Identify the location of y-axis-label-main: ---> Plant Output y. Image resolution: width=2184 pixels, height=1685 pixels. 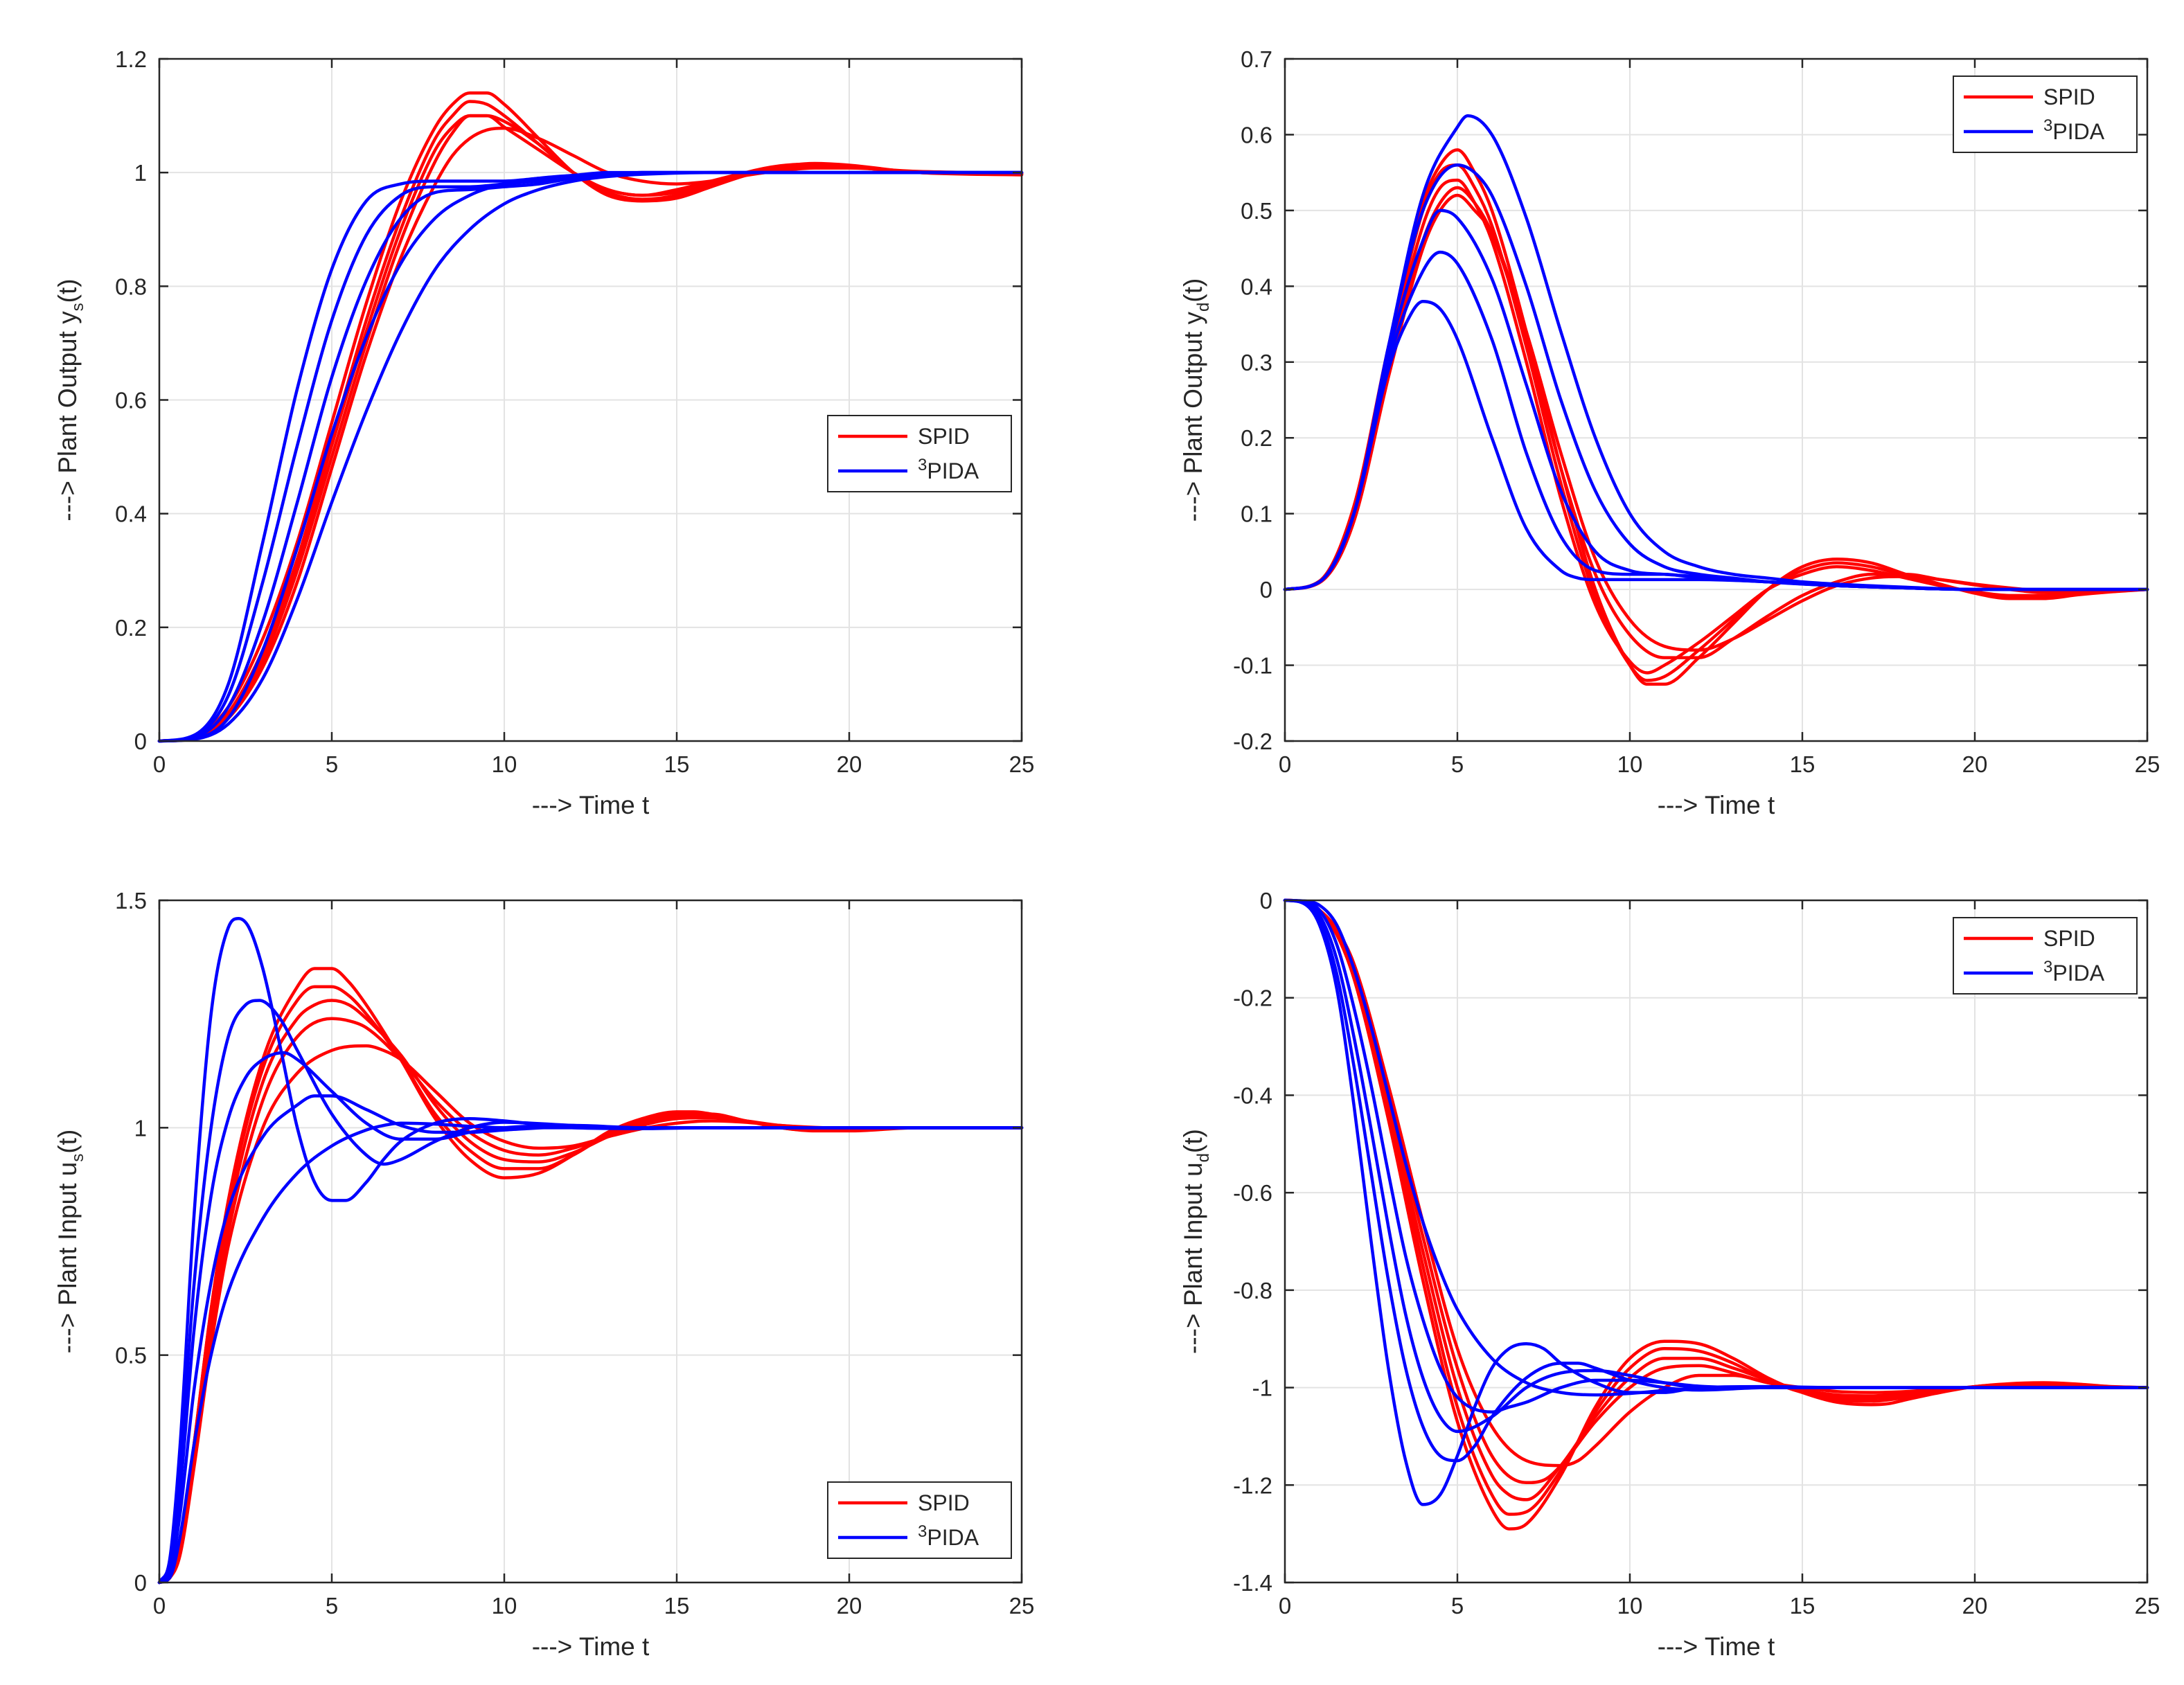
(67, 416).